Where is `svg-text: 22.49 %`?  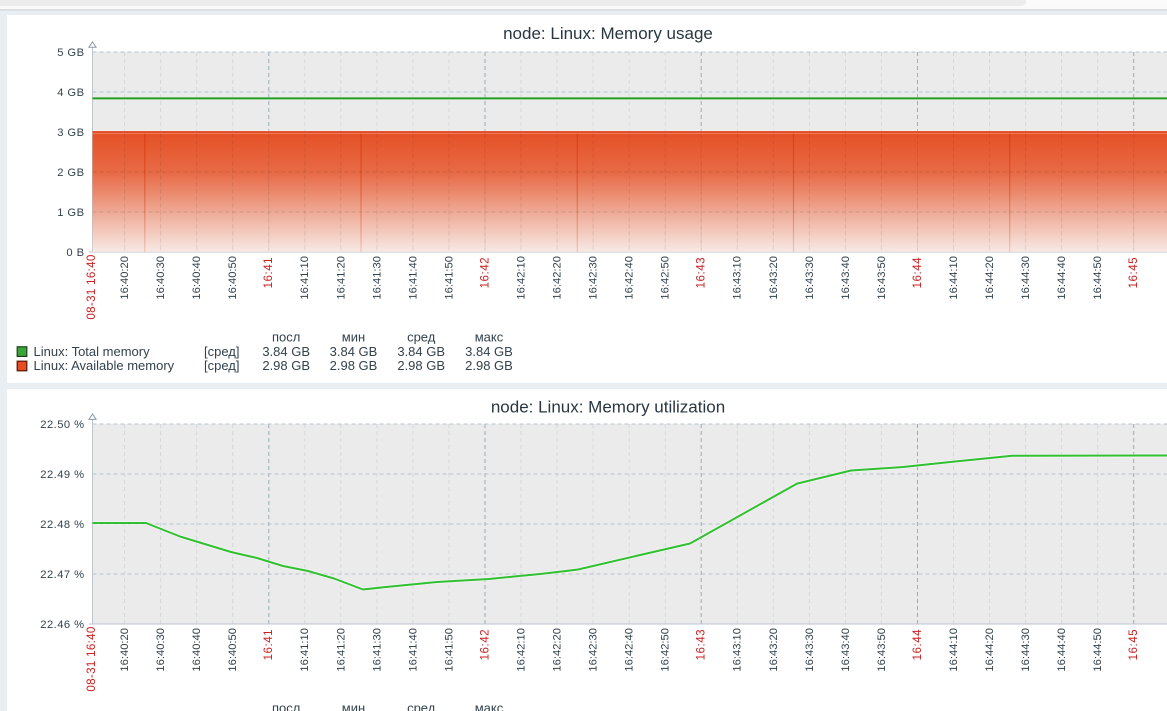
svg-text: 22.49 % is located at coordinates (62, 475).